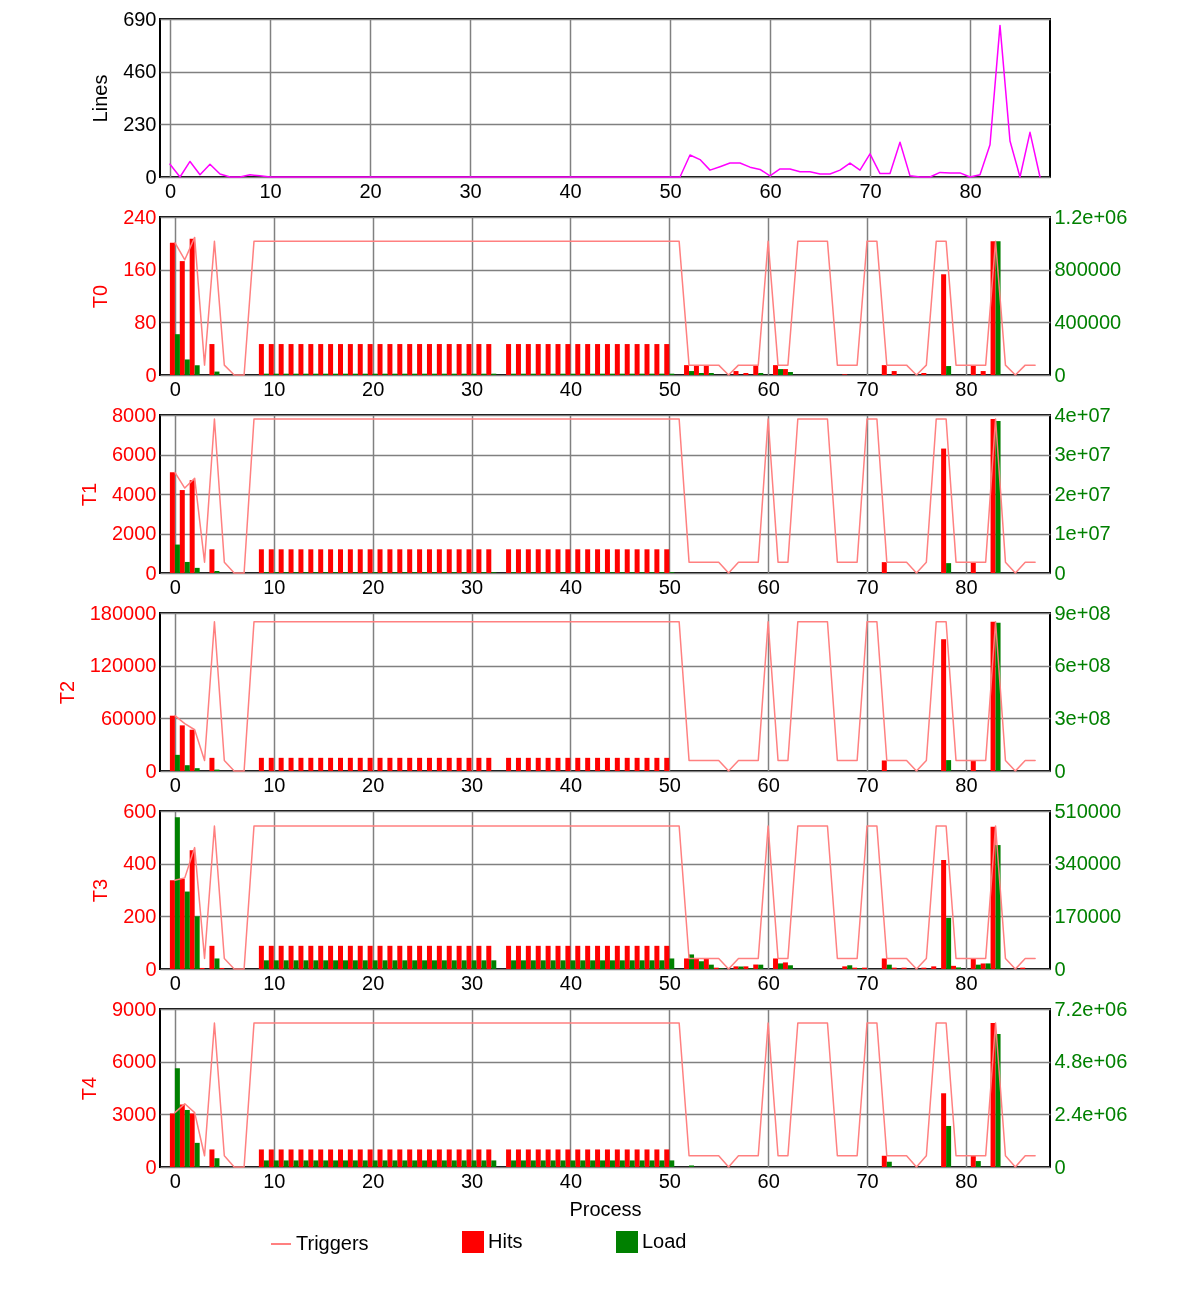 Image resolution: width=1181 pixels, height=1297 pixels. What do you see at coordinates (966, 388) in the screenshot?
I see `x-tick-label: 80` at bounding box center [966, 388].